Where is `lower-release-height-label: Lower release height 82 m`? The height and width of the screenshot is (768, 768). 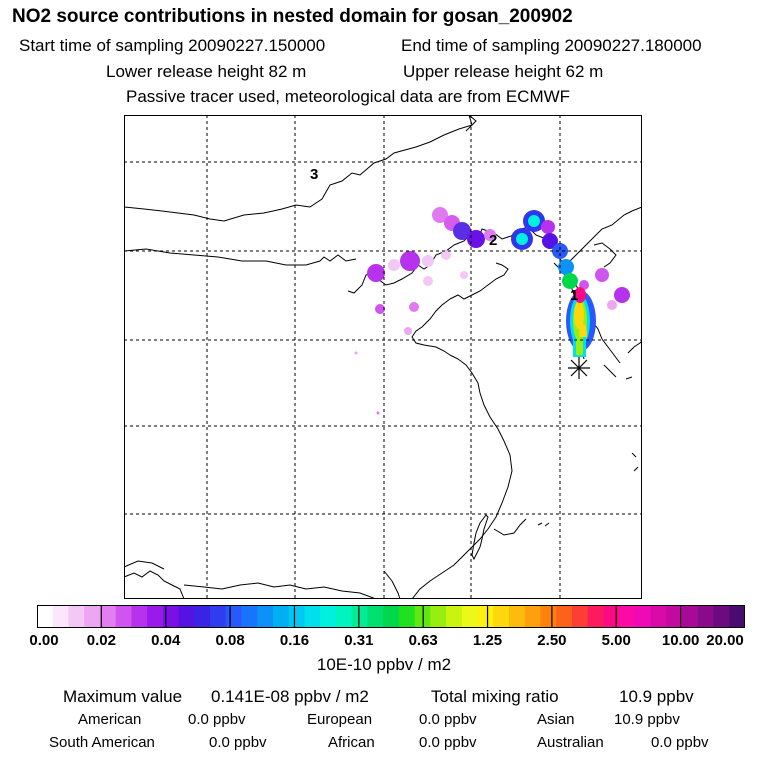
lower-release-height-label: Lower release height 82 m is located at coordinates (206, 71).